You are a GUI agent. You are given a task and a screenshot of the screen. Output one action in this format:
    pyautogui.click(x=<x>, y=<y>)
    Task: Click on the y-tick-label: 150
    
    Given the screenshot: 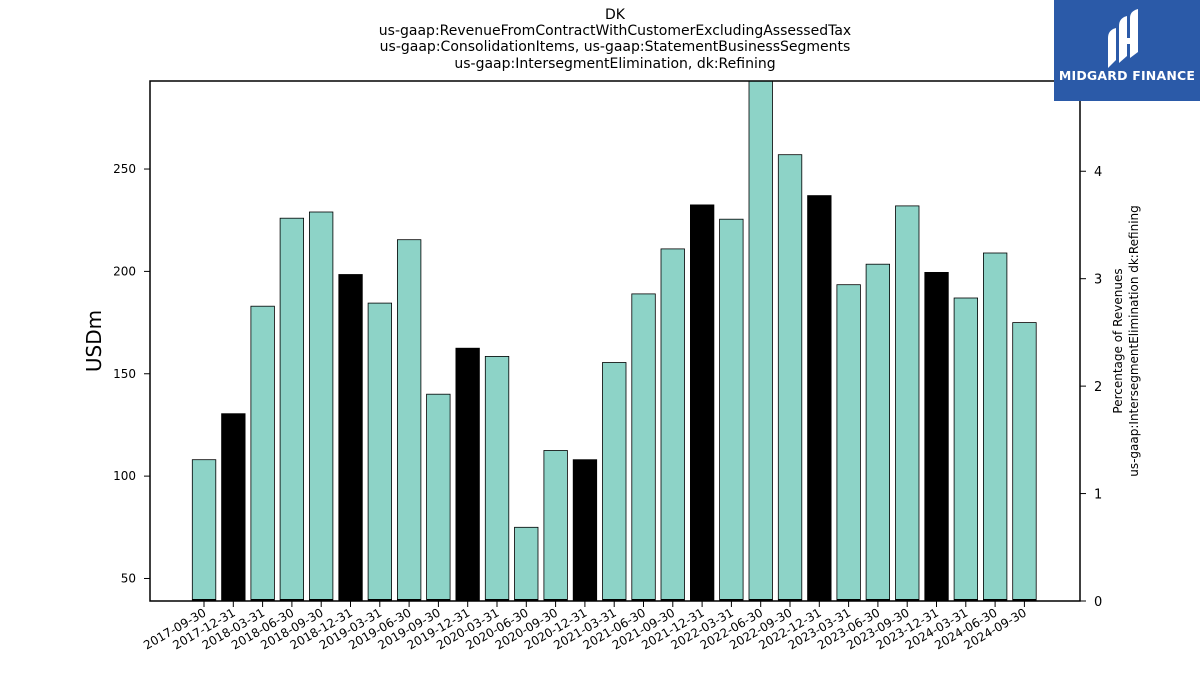 What is the action you would take?
    pyautogui.click(x=124, y=374)
    